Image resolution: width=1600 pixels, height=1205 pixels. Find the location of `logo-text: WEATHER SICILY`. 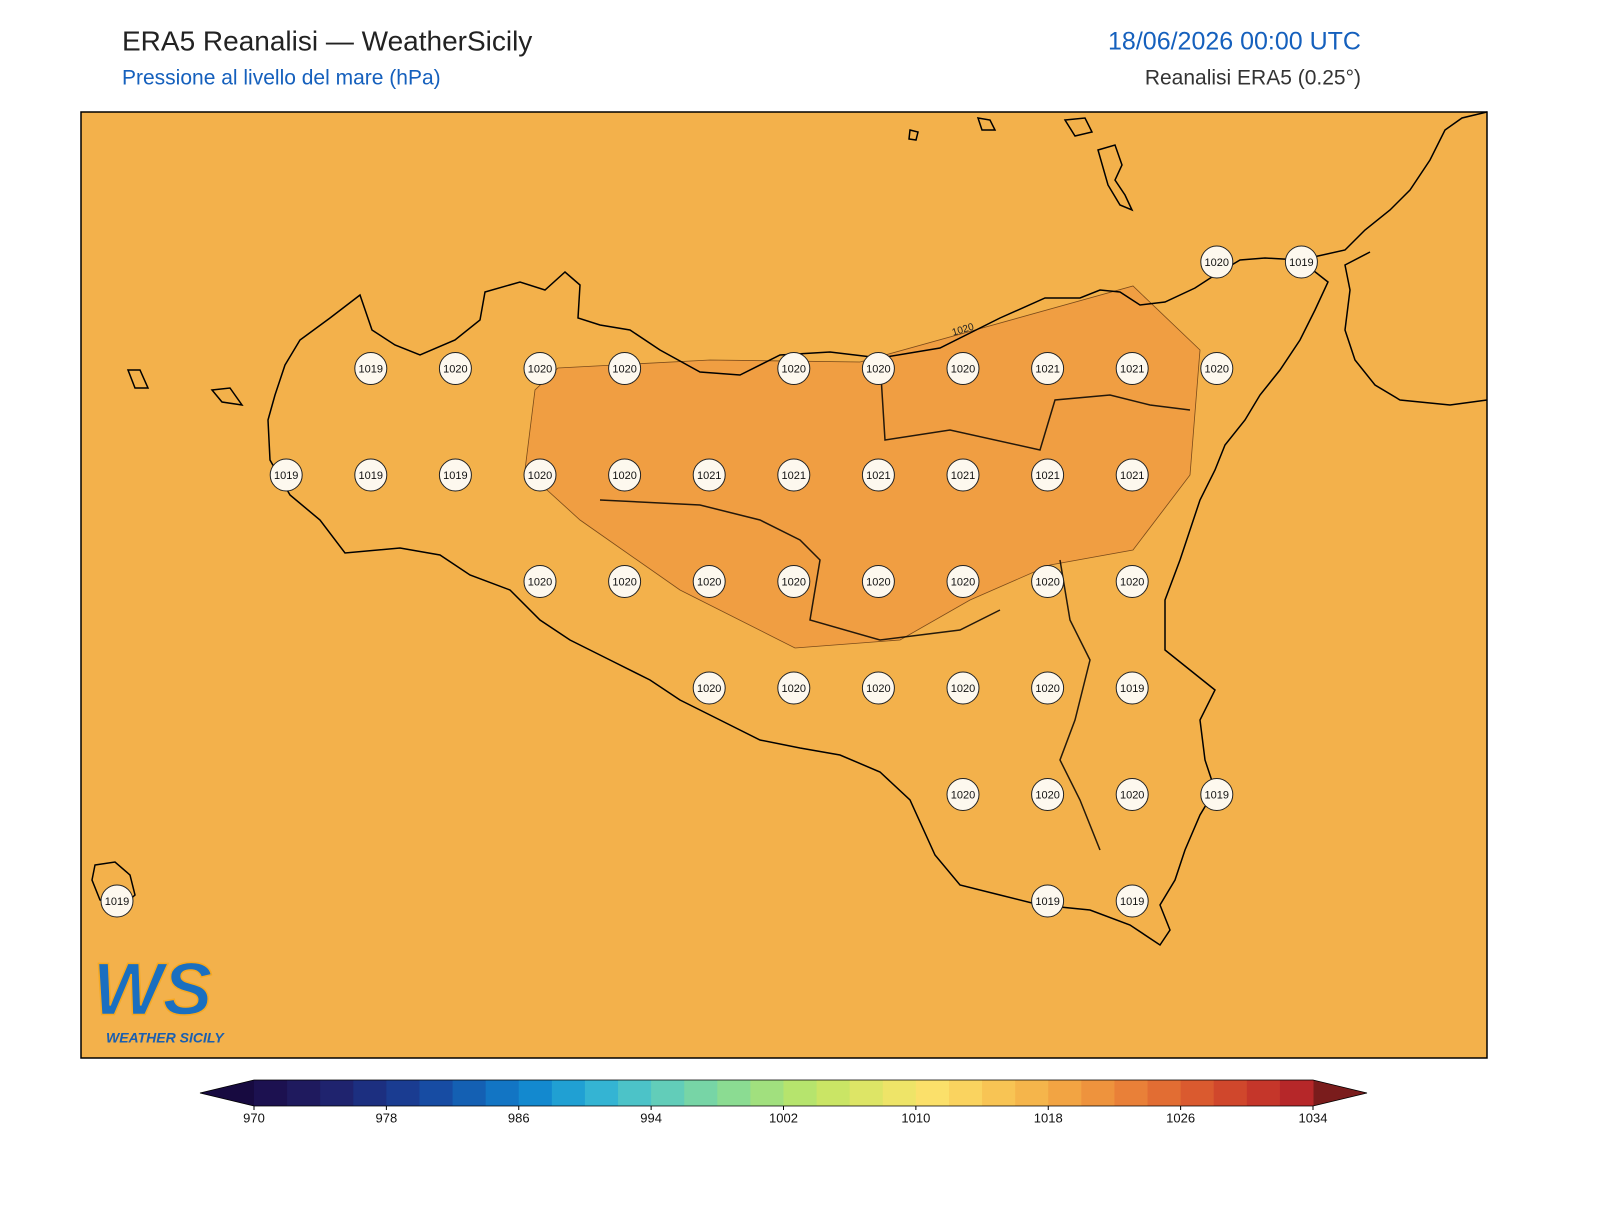

logo-text: WEATHER SICILY is located at coordinates (165, 1038).